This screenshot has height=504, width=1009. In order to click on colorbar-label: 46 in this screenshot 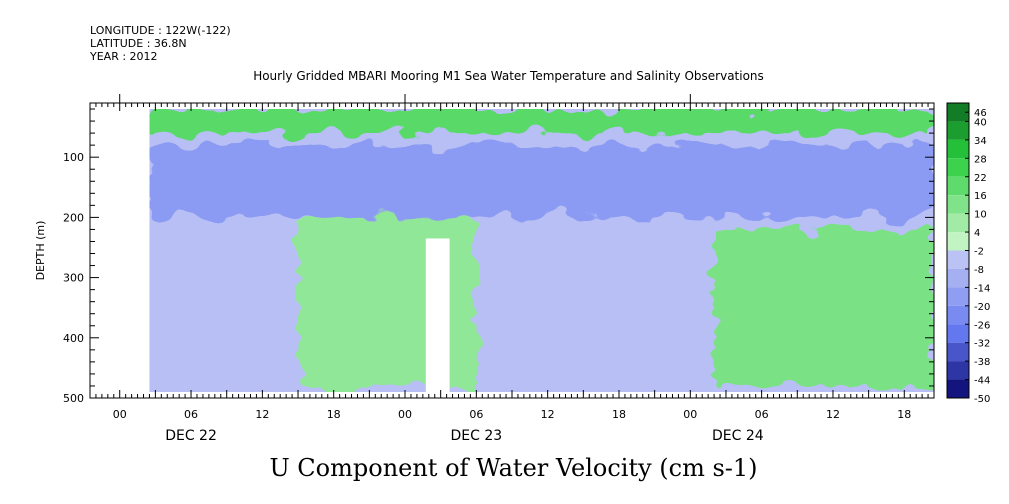, I will do `click(980, 113)`.